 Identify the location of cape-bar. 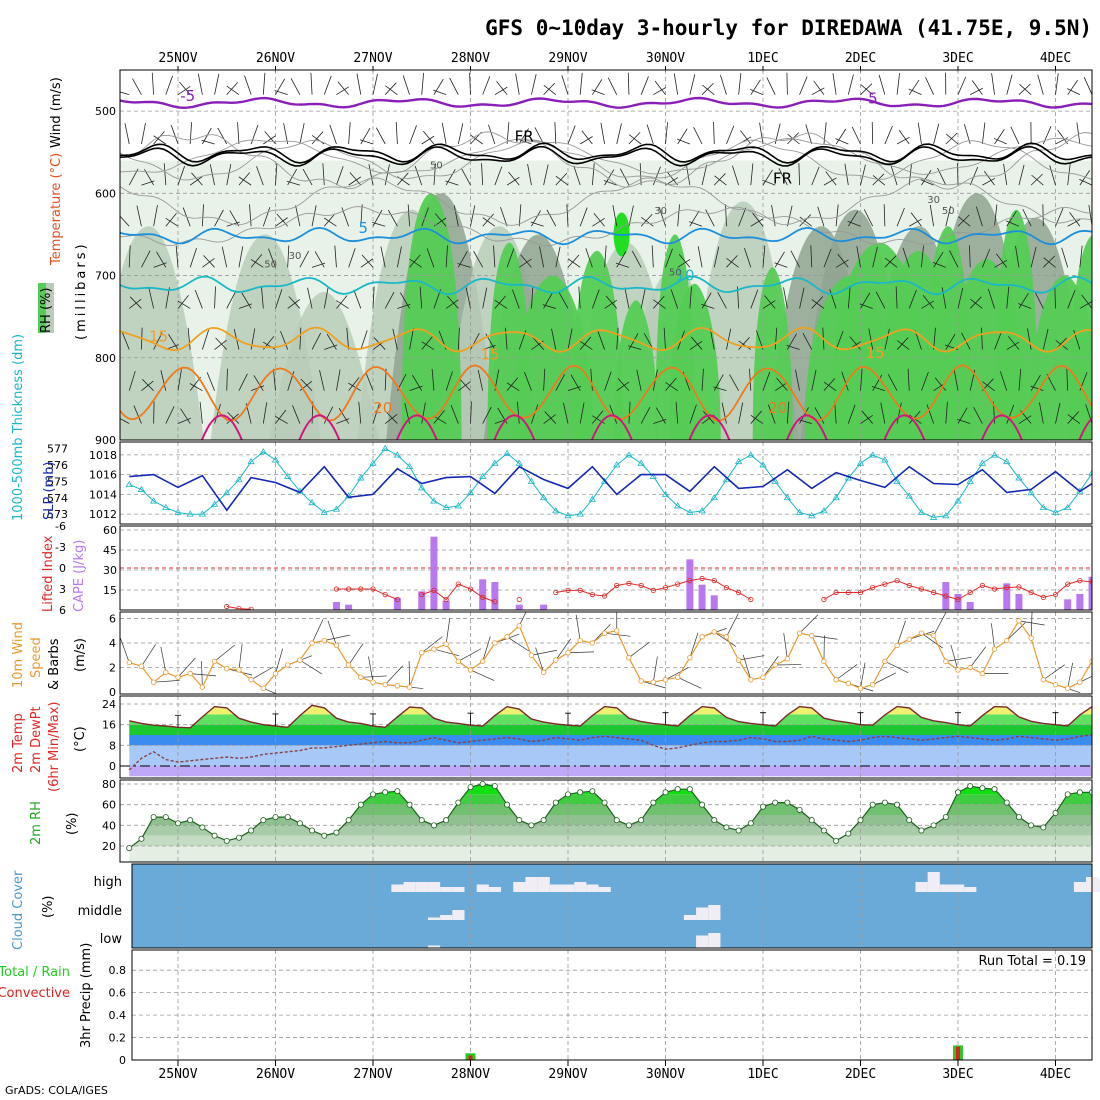
(1068, 604).